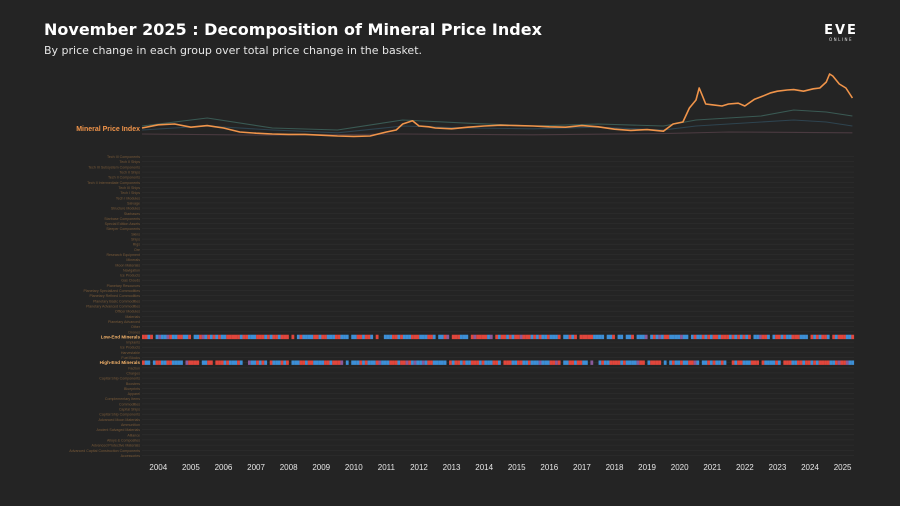 This screenshot has width=900, height=506. What do you see at coordinates (549, 467) in the screenshot?
I see `x-tick-label: 2016` at bounding box center [549, 467].